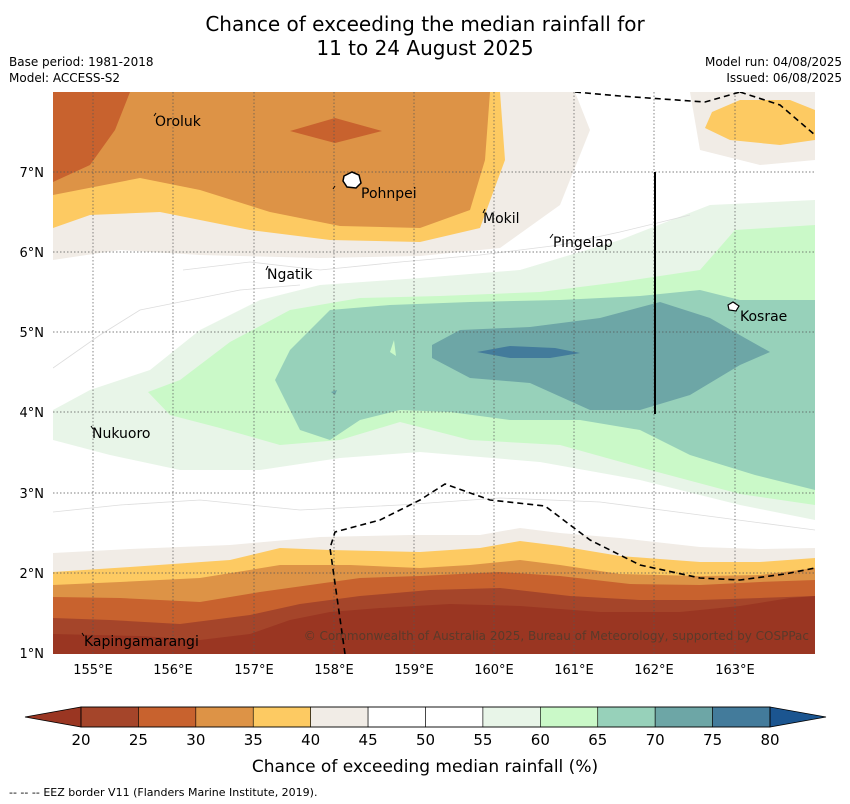 This screenshot has width=850, height=804. What do you see at coordinates (173, 670) in the screenshot?
I see `lon-tick-156: 156°E` at bounding box center [173, 670].